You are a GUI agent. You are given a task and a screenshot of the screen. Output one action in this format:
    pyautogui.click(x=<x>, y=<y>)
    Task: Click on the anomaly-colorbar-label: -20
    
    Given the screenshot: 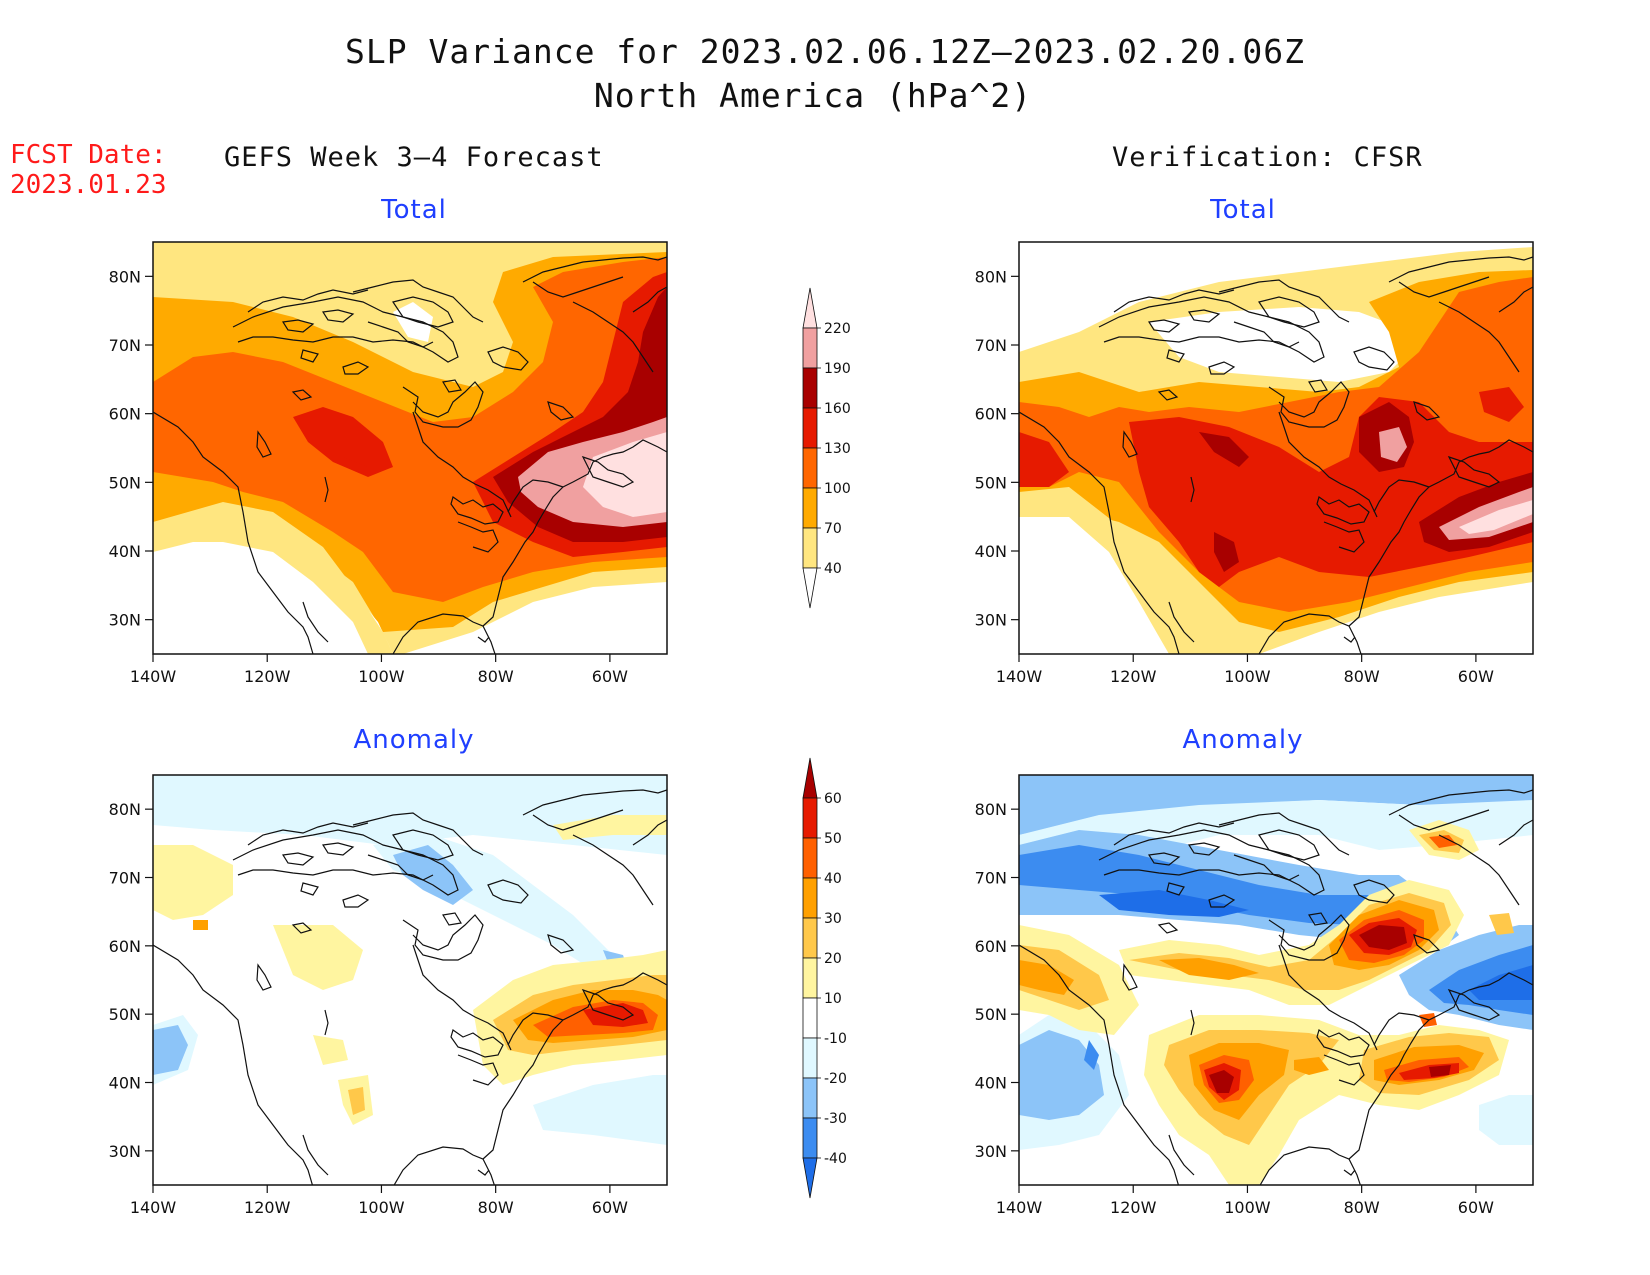 What is the action you would take?
    pyautogui.click(x=835, y=1079)
    